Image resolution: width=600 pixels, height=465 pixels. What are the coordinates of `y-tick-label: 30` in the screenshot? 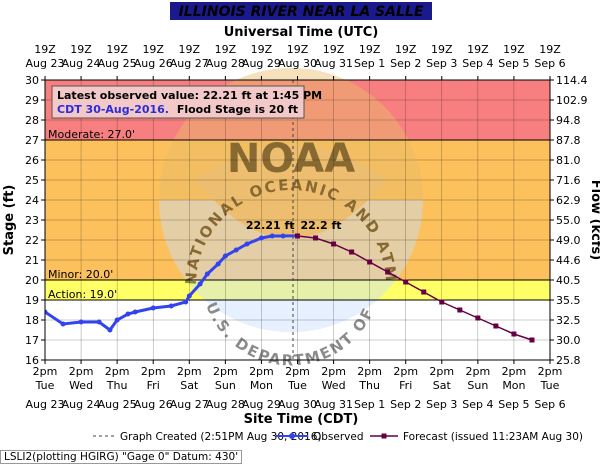 It's located at (32, 80).